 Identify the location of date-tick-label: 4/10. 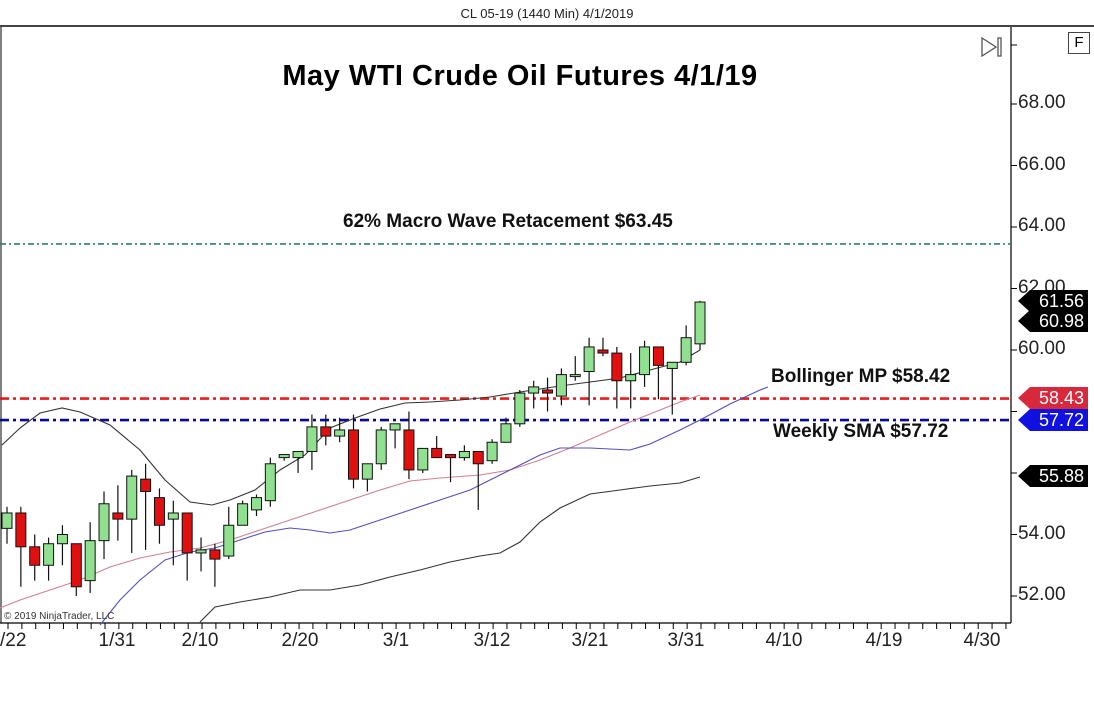
(784, 640).